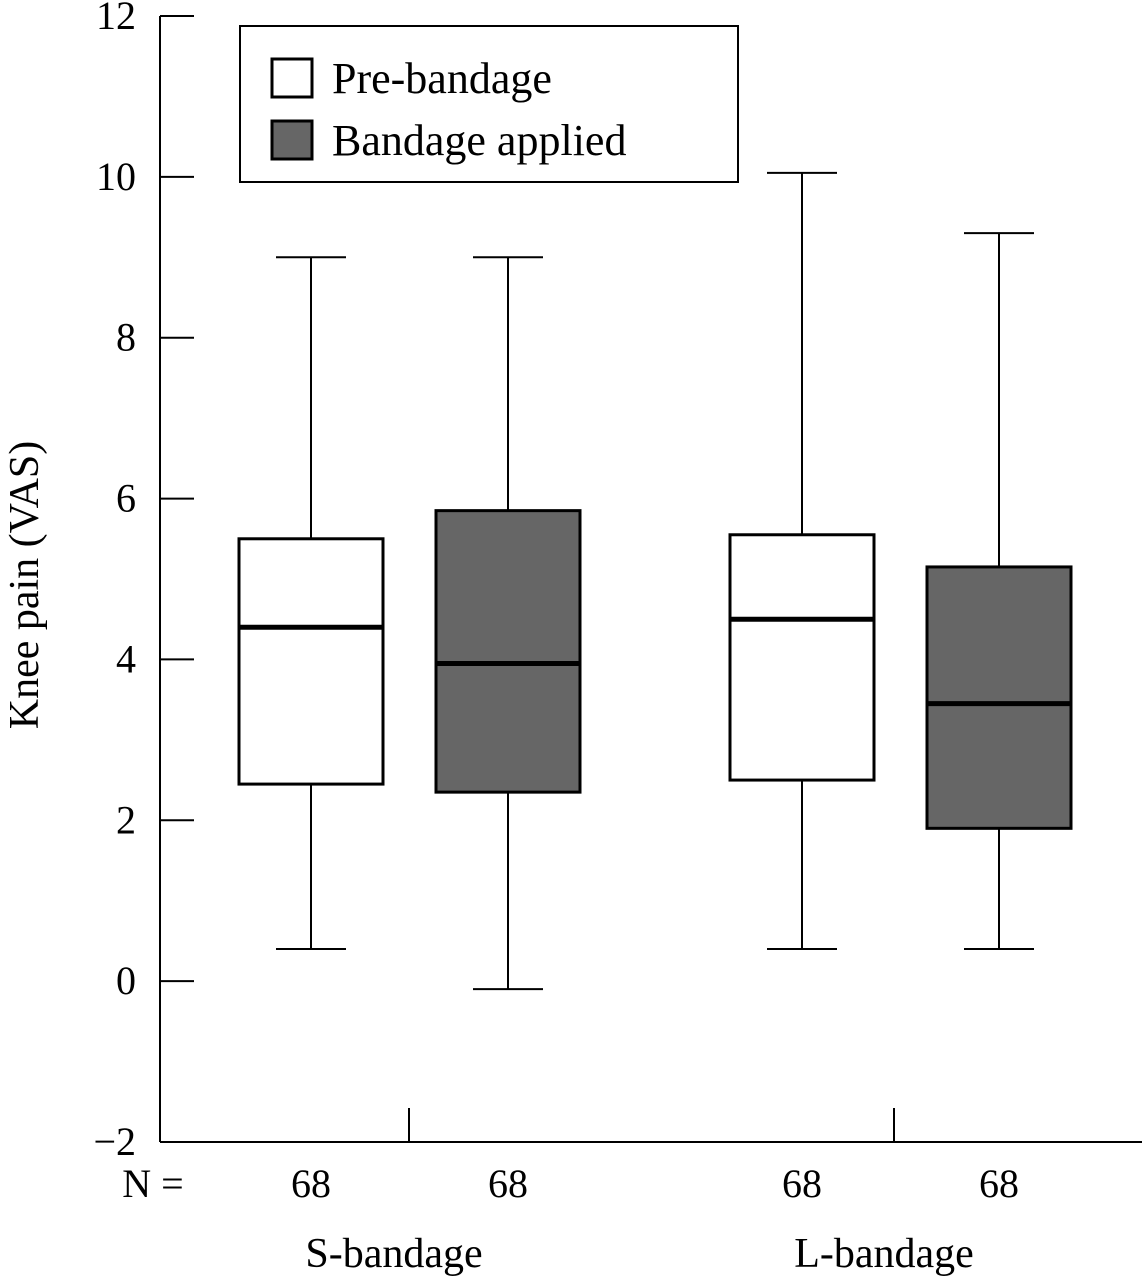 The height and width of the screenshot is (1280, 1142). I want to click on y-tick-label: 4, so click(126, 658).